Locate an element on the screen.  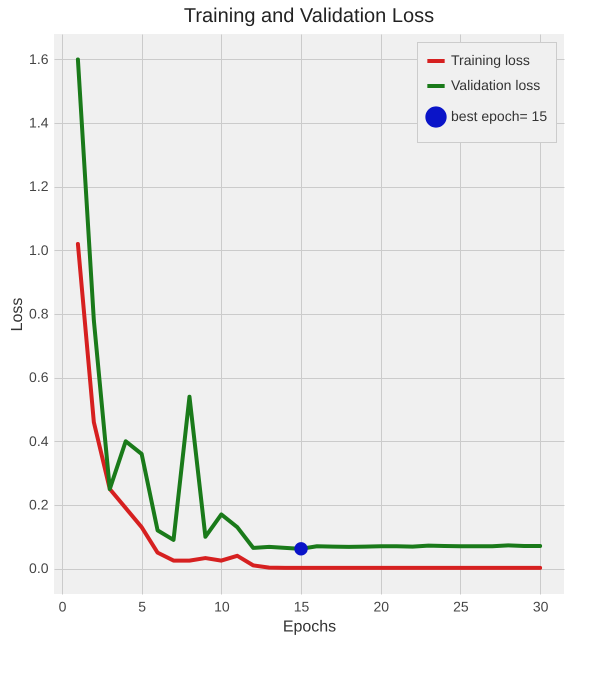
y-tick-label: 0.8 is located at coordinates (39, 314).